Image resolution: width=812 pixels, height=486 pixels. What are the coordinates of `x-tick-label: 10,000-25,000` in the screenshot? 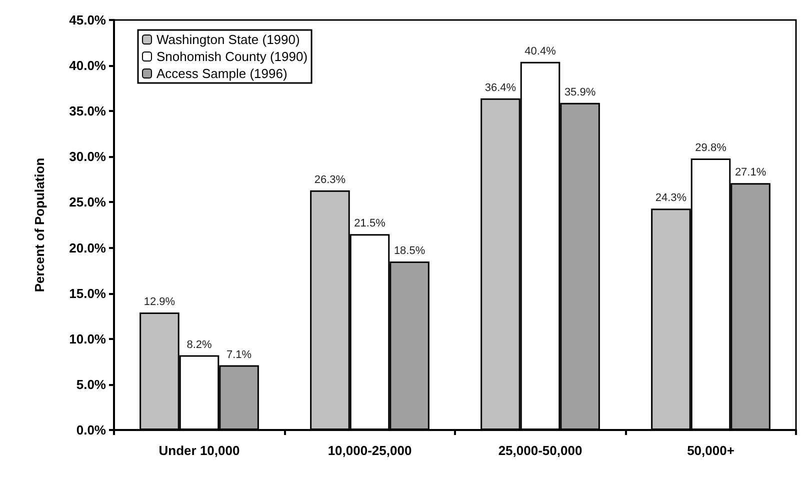 It's located at (370, 450).